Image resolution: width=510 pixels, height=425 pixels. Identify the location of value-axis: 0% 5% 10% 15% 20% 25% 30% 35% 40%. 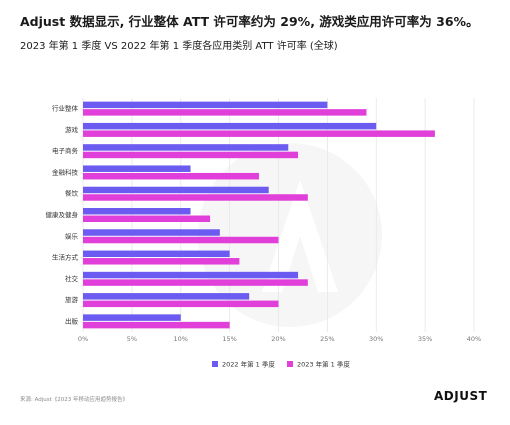
(279, 339).